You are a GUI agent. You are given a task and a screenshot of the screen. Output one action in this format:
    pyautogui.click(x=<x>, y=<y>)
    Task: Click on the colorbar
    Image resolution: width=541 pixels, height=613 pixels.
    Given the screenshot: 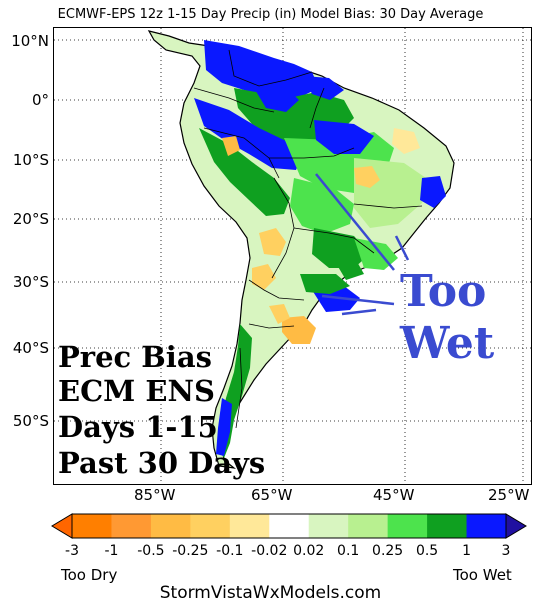 What is the action you would take?
    pyautogui.click(x=289, y=526)
    